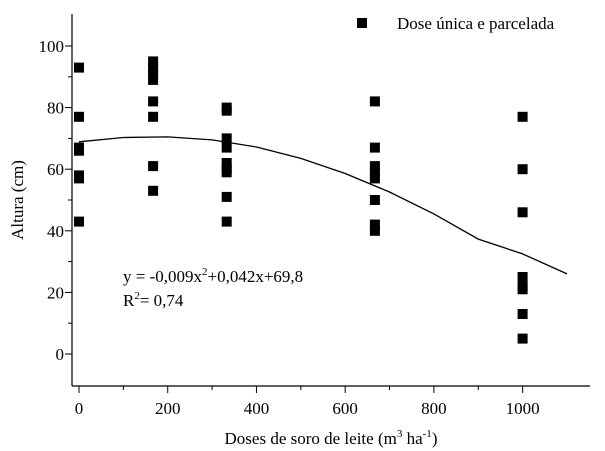  I want to click on x-axis-title-mid: ha, so click(412, 438).